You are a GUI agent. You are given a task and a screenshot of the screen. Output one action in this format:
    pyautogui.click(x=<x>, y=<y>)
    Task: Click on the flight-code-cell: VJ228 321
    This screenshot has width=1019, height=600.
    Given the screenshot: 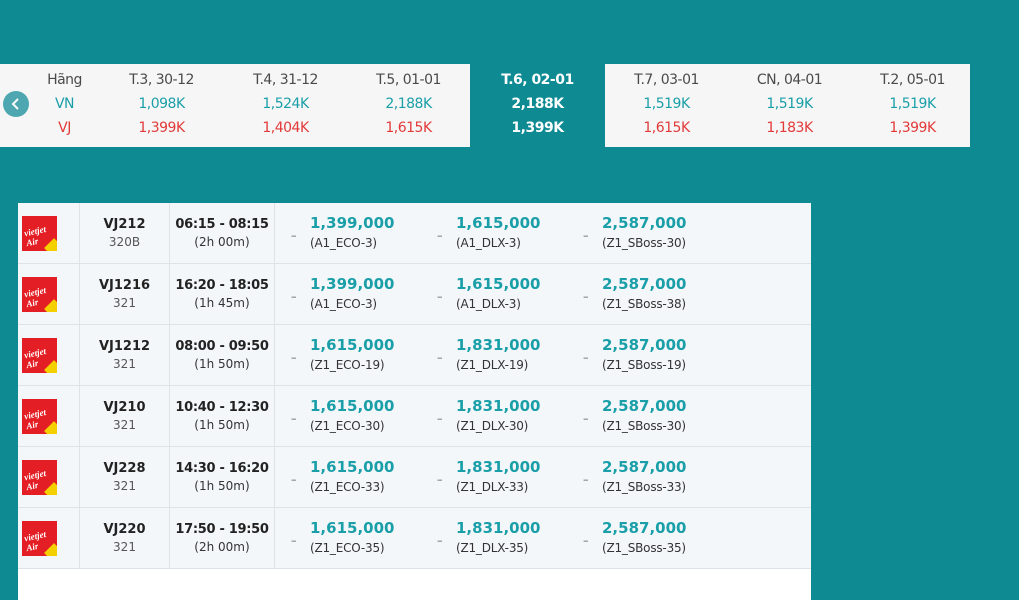 What is the action you would take?
    pyautogui.click(x=125, y=477)
    